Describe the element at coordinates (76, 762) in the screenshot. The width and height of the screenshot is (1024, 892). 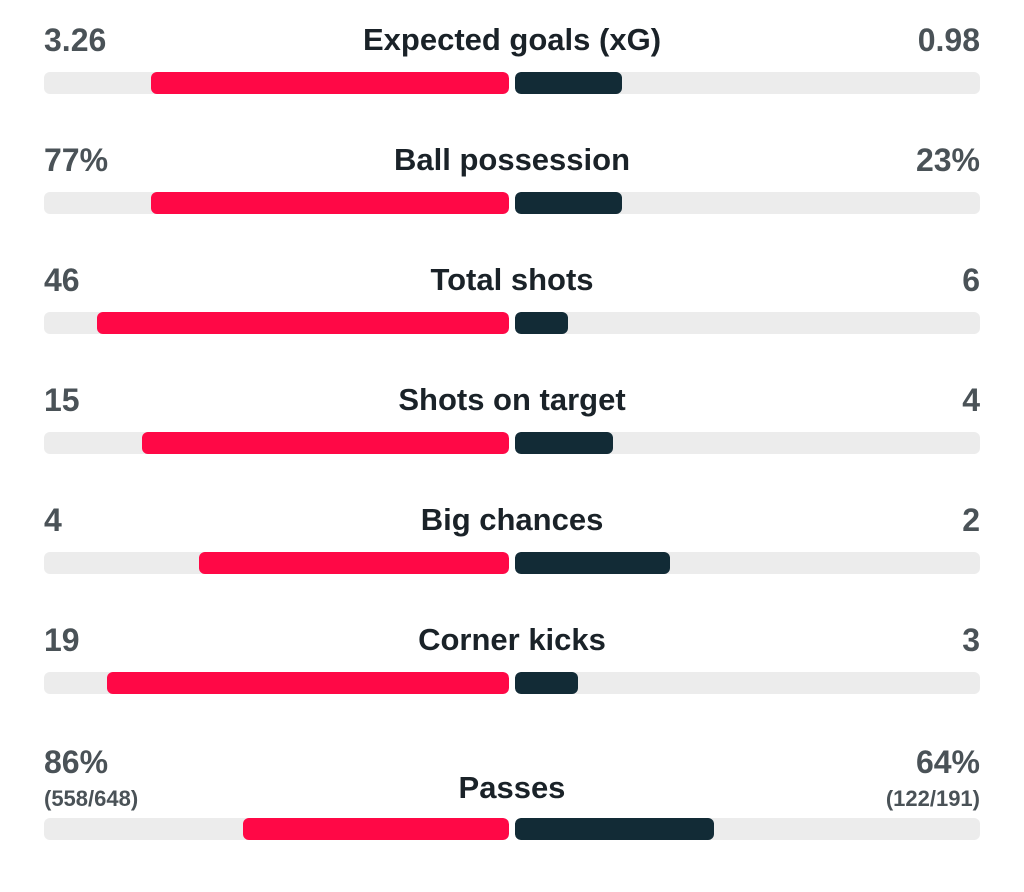
I see `home-value: 86%` at that location.